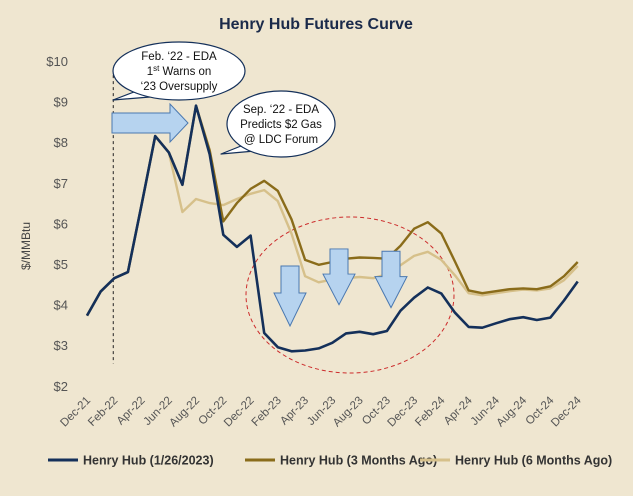 This screenshot has width=633, height=496. I want to click on y-tick-label: $3, so click(61, 345).